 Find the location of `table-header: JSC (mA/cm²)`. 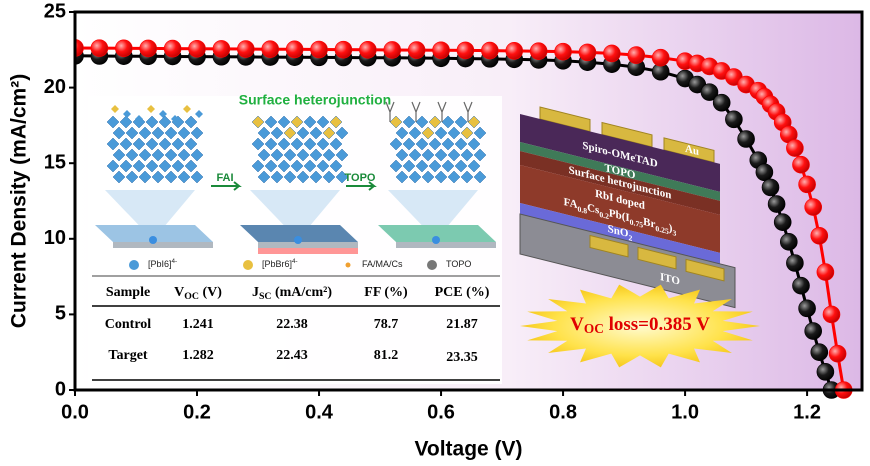

table-header: JSC (mA/cm²) is located at coordinates (292, 293).